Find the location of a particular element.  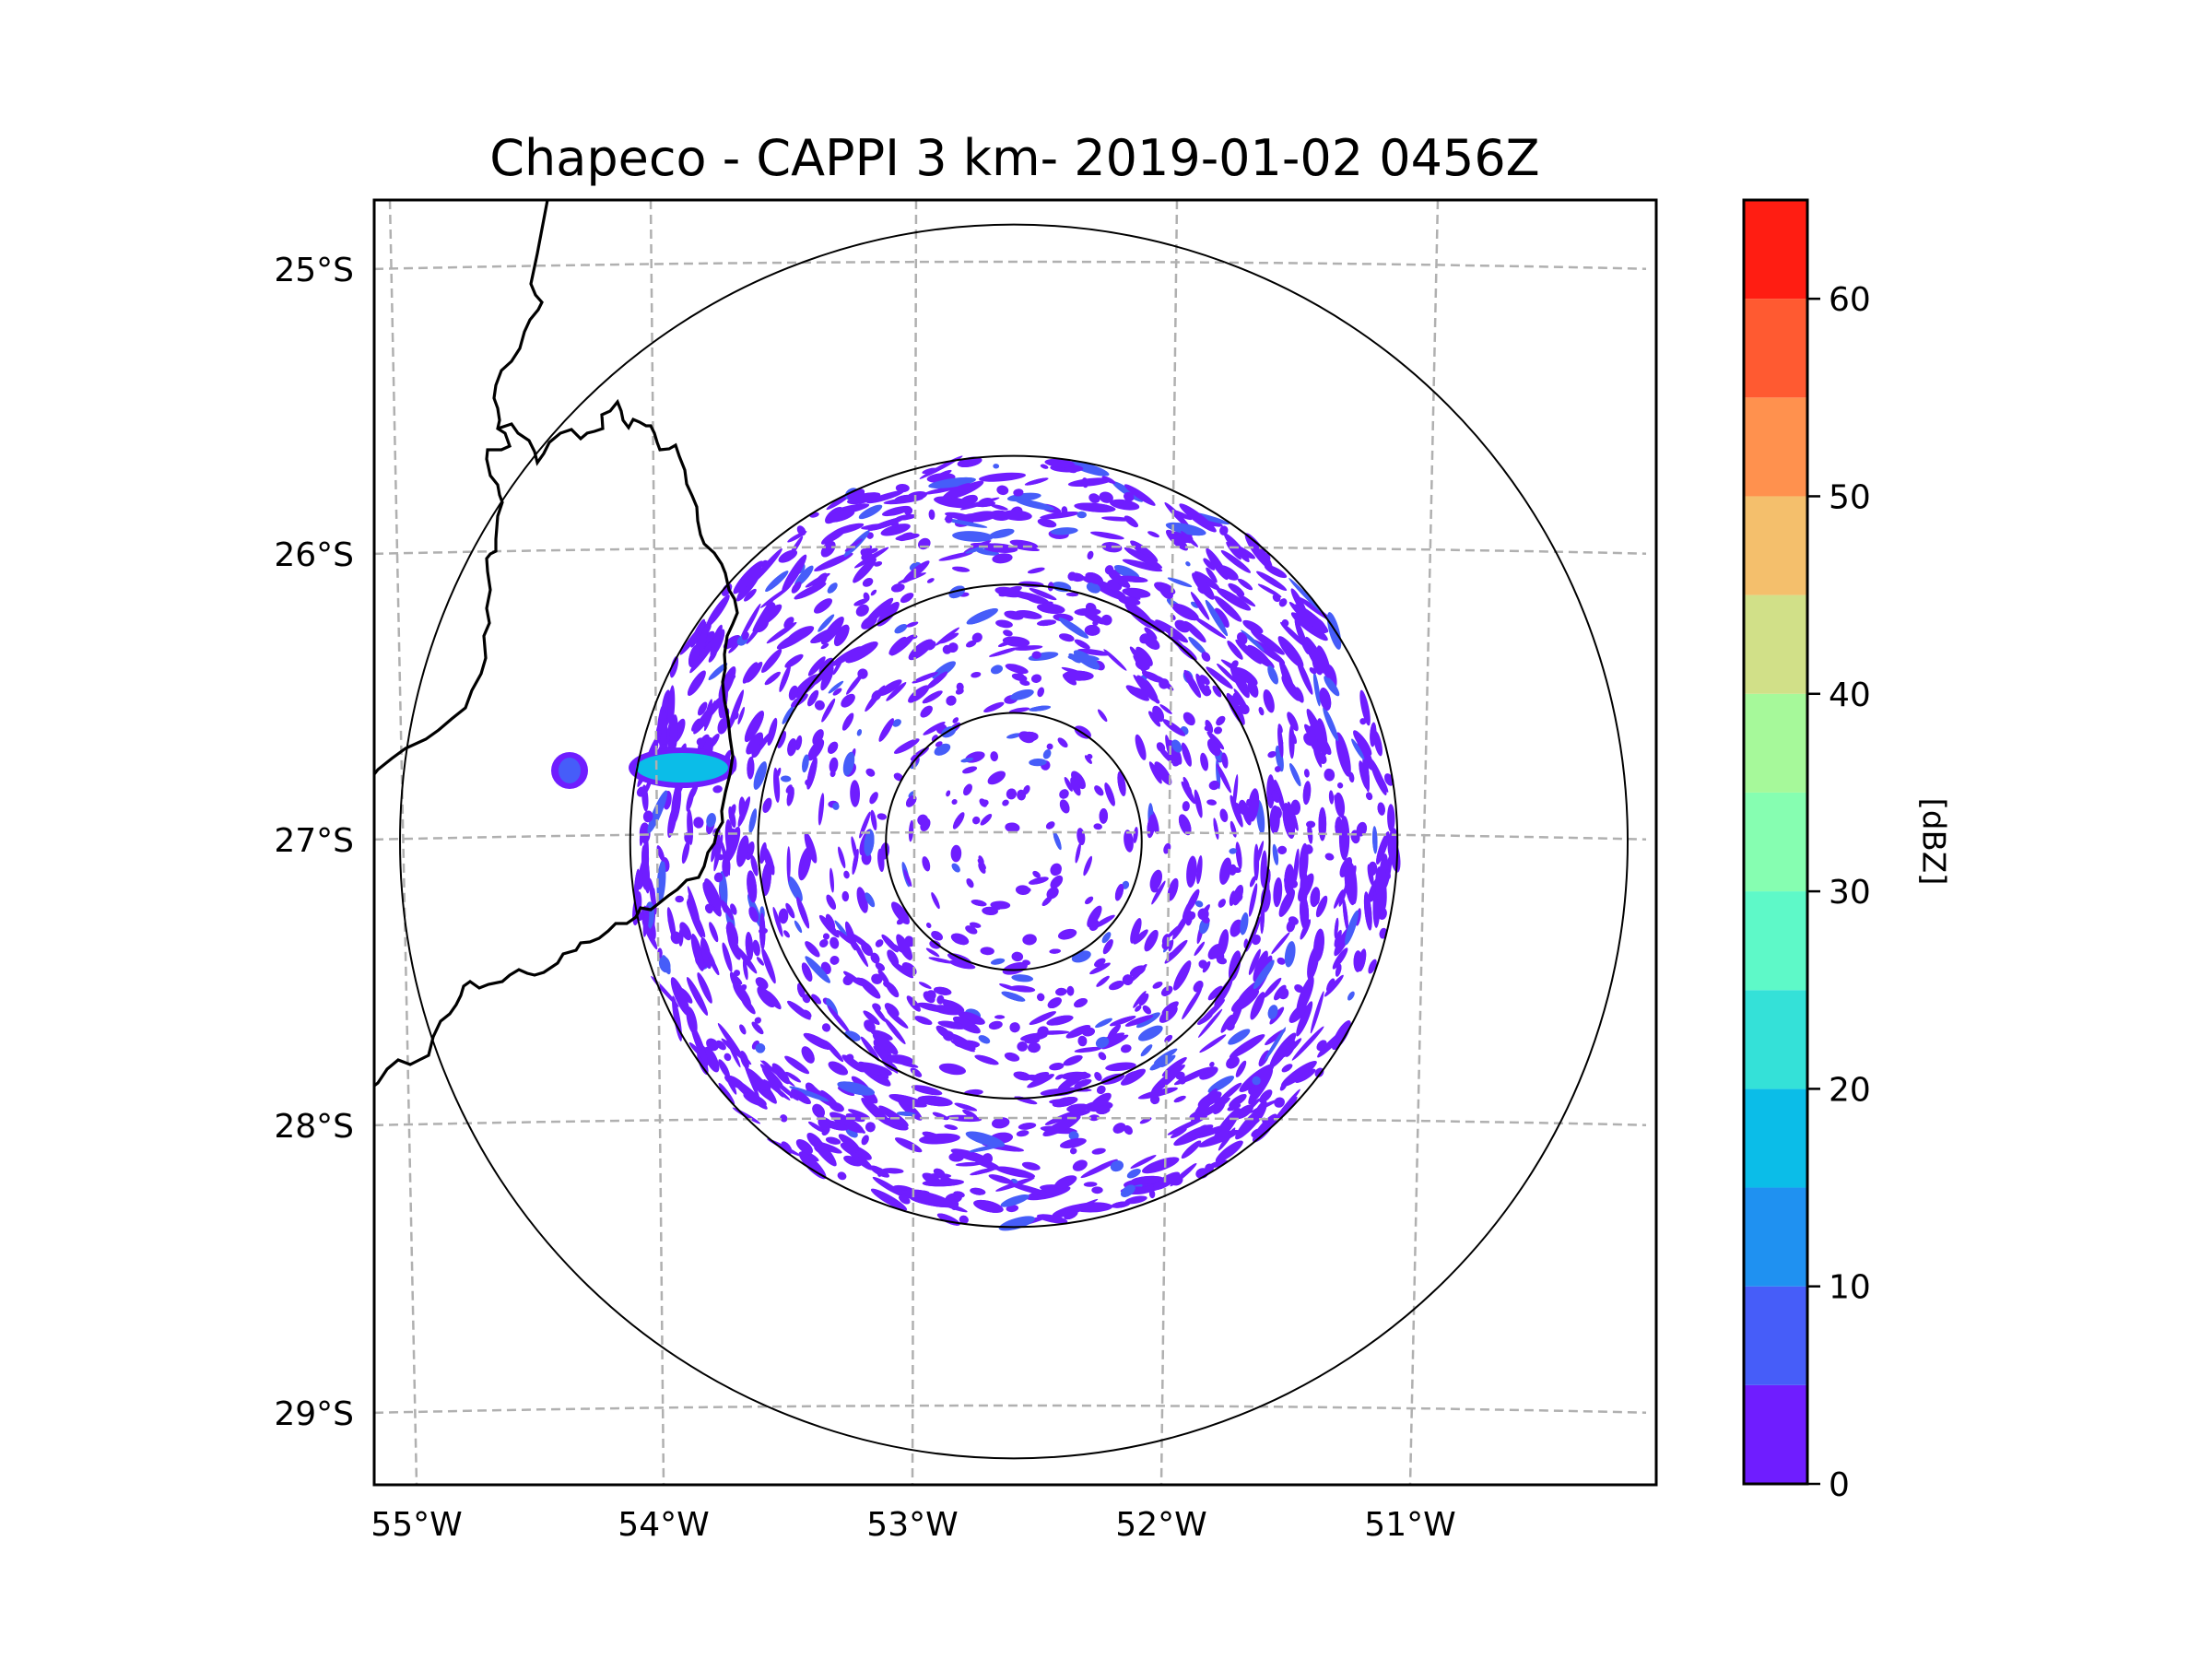

range-ring is located at coordinates (1014, 841).